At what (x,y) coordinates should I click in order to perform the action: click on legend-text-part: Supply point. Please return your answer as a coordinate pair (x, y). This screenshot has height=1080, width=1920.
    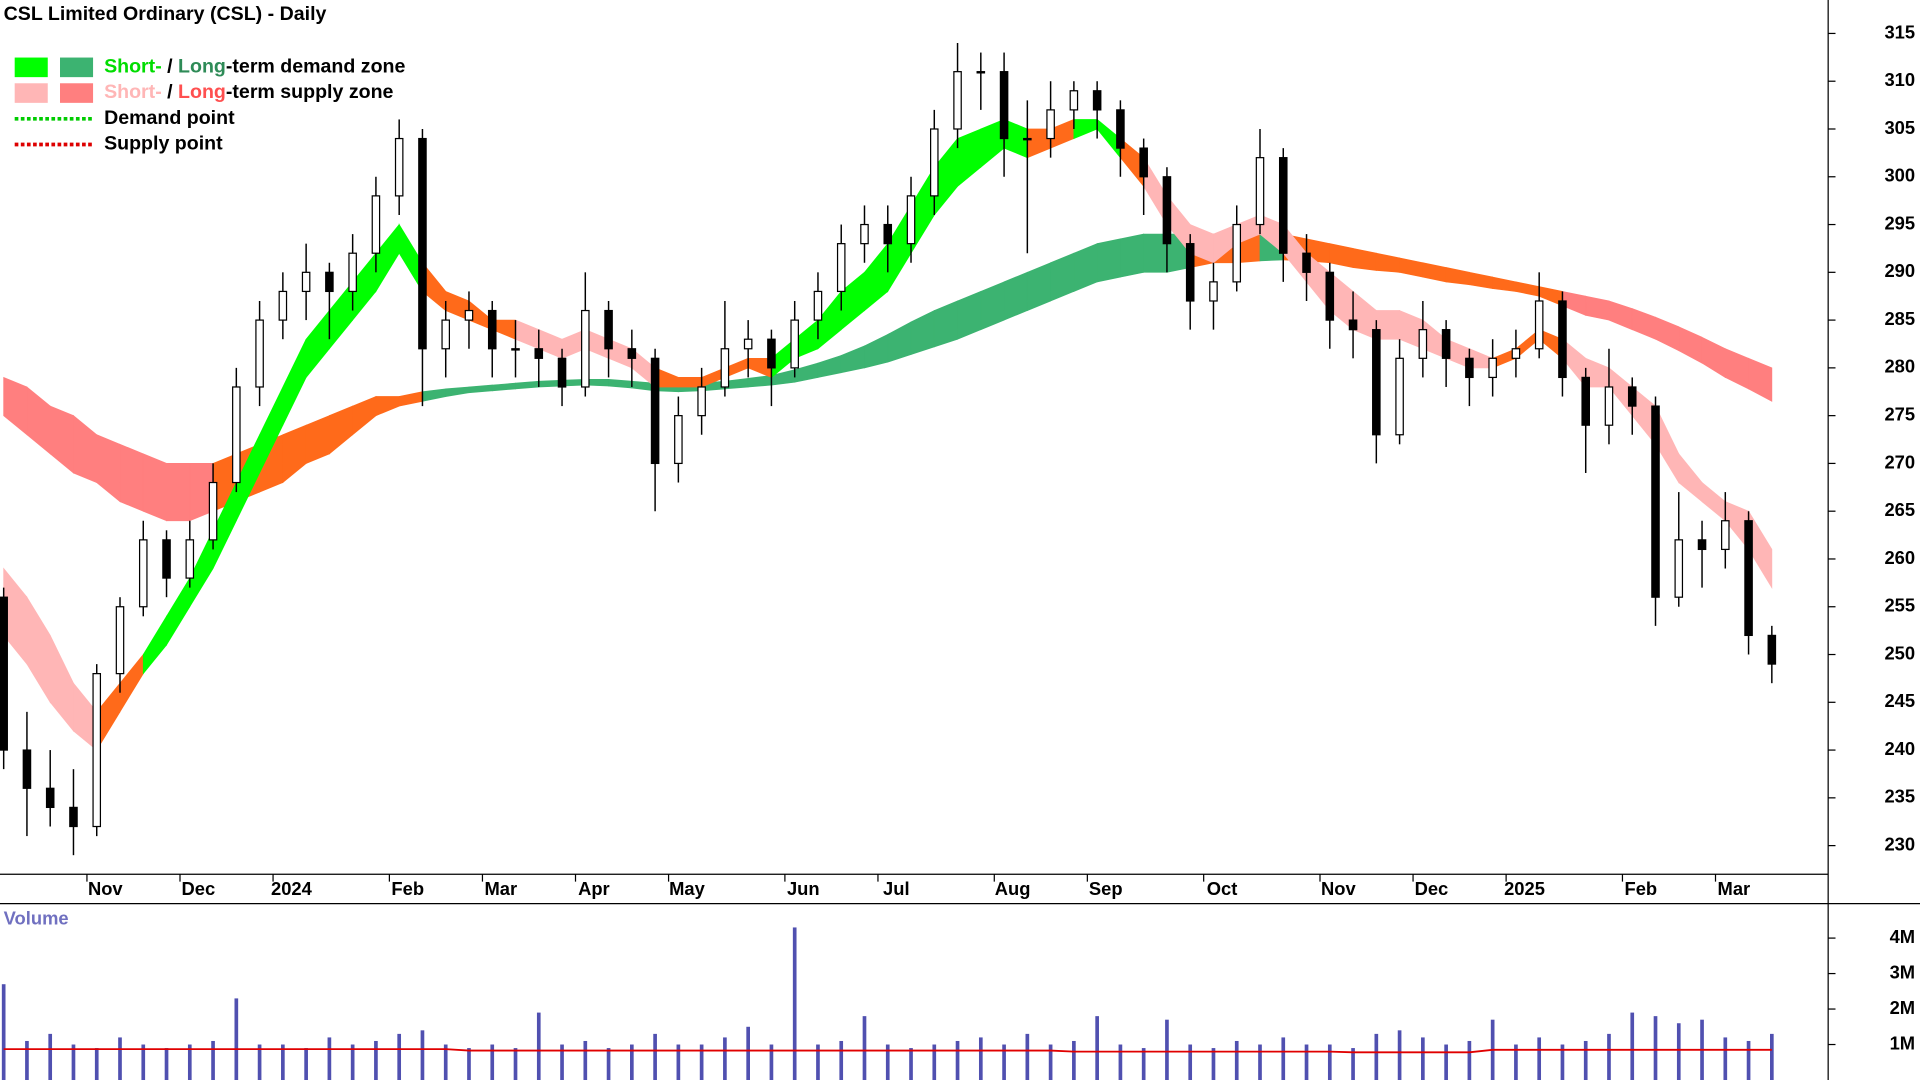
    Looking at the image, I should click on (163, 144).